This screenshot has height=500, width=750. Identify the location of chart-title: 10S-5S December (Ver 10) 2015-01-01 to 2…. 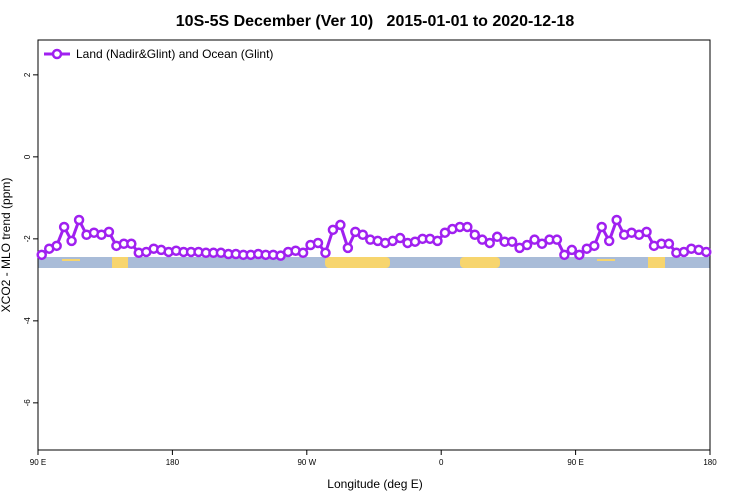
(375, 21).